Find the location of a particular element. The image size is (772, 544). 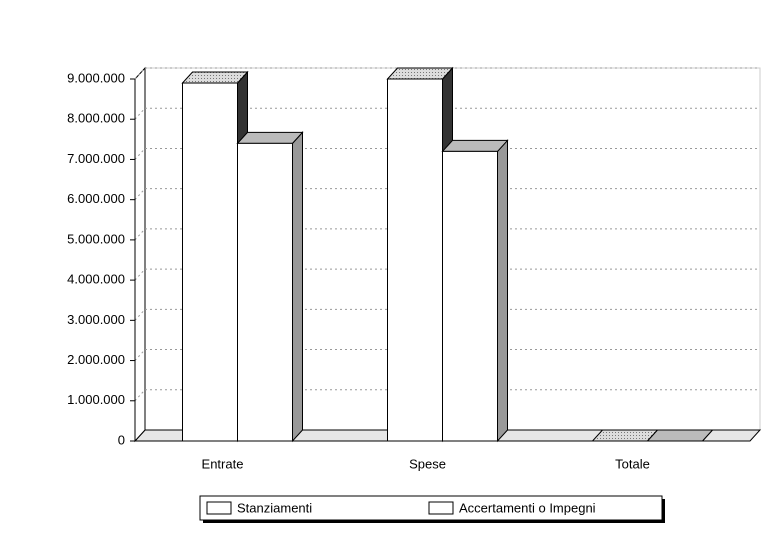

legend-label: Stanziamenti is located at coordinates (274, 507).